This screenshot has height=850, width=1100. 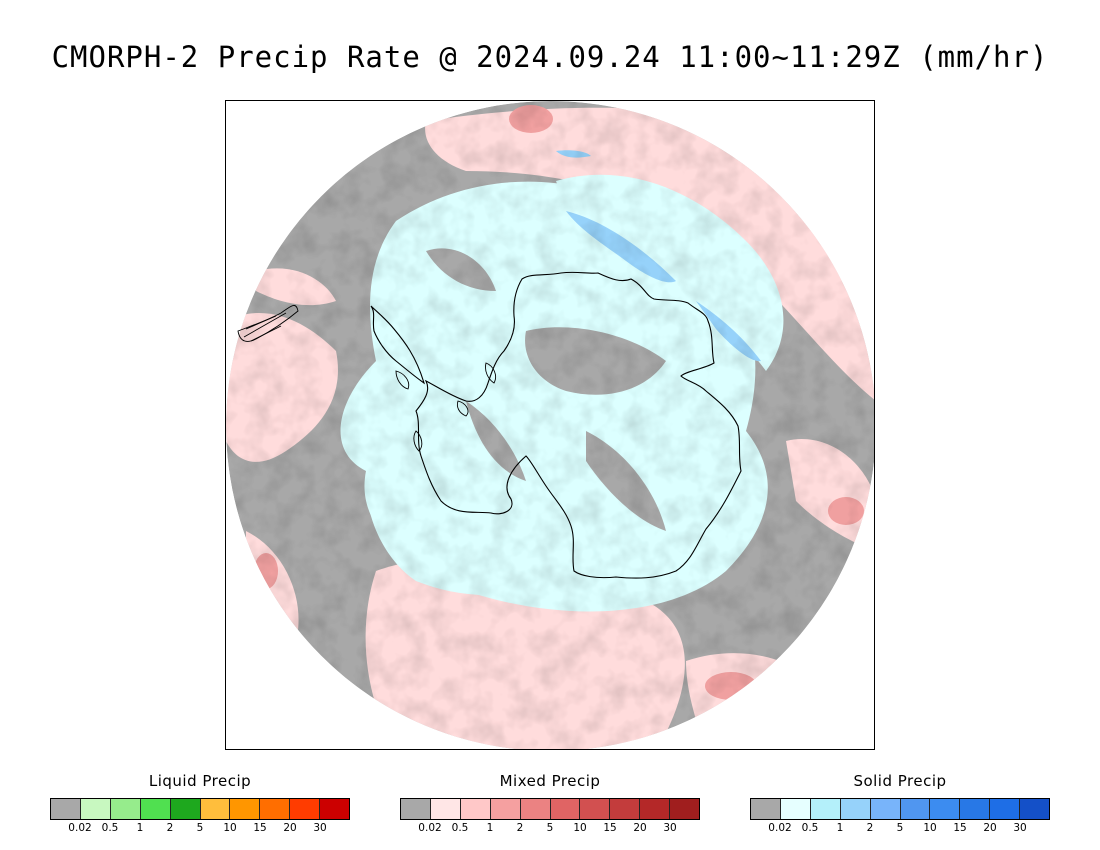 What do you see at coordinates (578, 425) in the screenshot?
I see `antarctica-coastline` at bounding box center [578, 425].